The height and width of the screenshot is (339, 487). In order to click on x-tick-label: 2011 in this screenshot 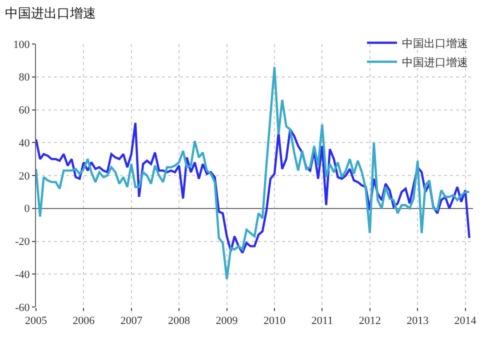, I will do `click(322, 321)`.